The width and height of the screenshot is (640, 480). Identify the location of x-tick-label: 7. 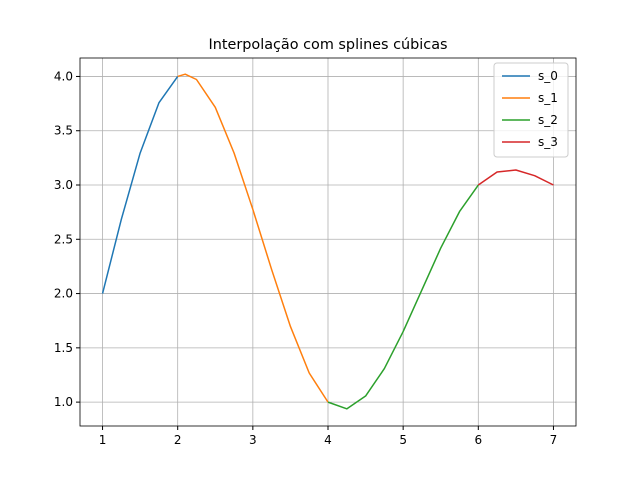
(554, 440).